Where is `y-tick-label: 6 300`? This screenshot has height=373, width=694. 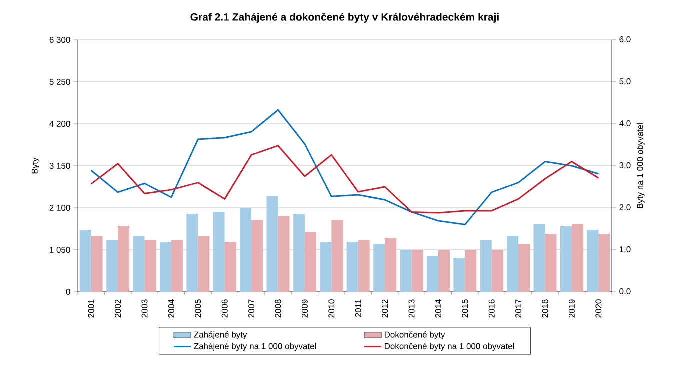 y-tick-label: 6 300 is located at coordinates (60, 40).